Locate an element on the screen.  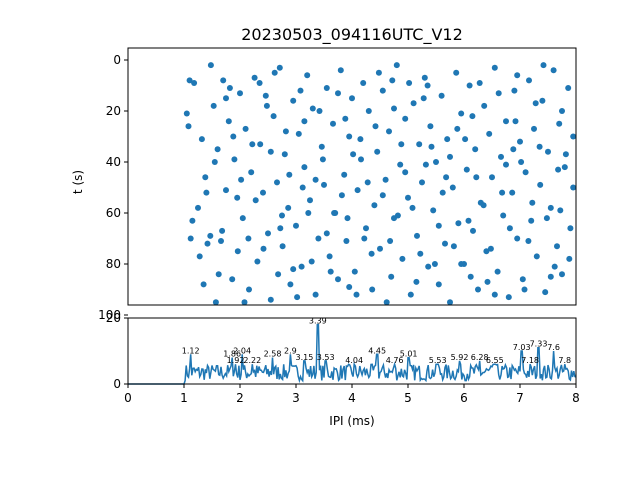
peak-label: 1.86 is located at coordinates (232, 354).